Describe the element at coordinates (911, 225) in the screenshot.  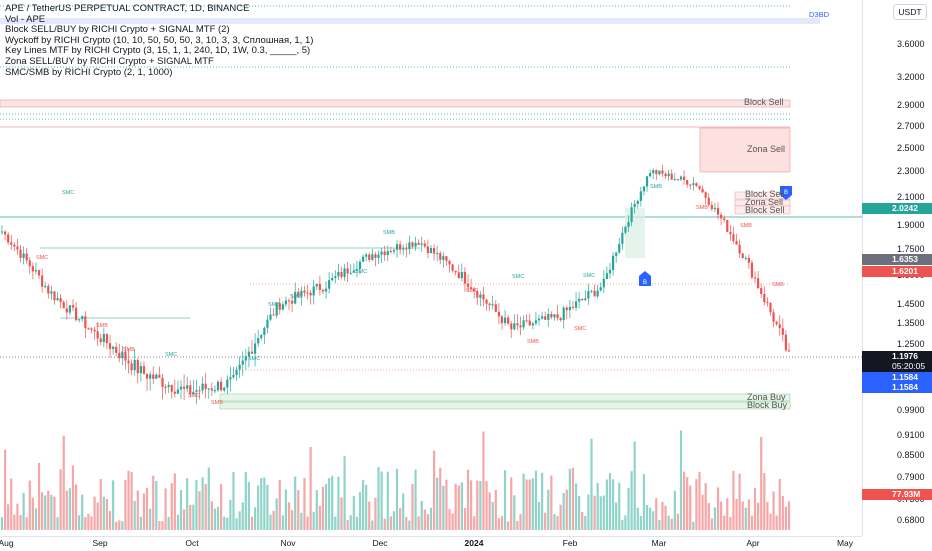
I see `price-tick: 1.9000` at that location.